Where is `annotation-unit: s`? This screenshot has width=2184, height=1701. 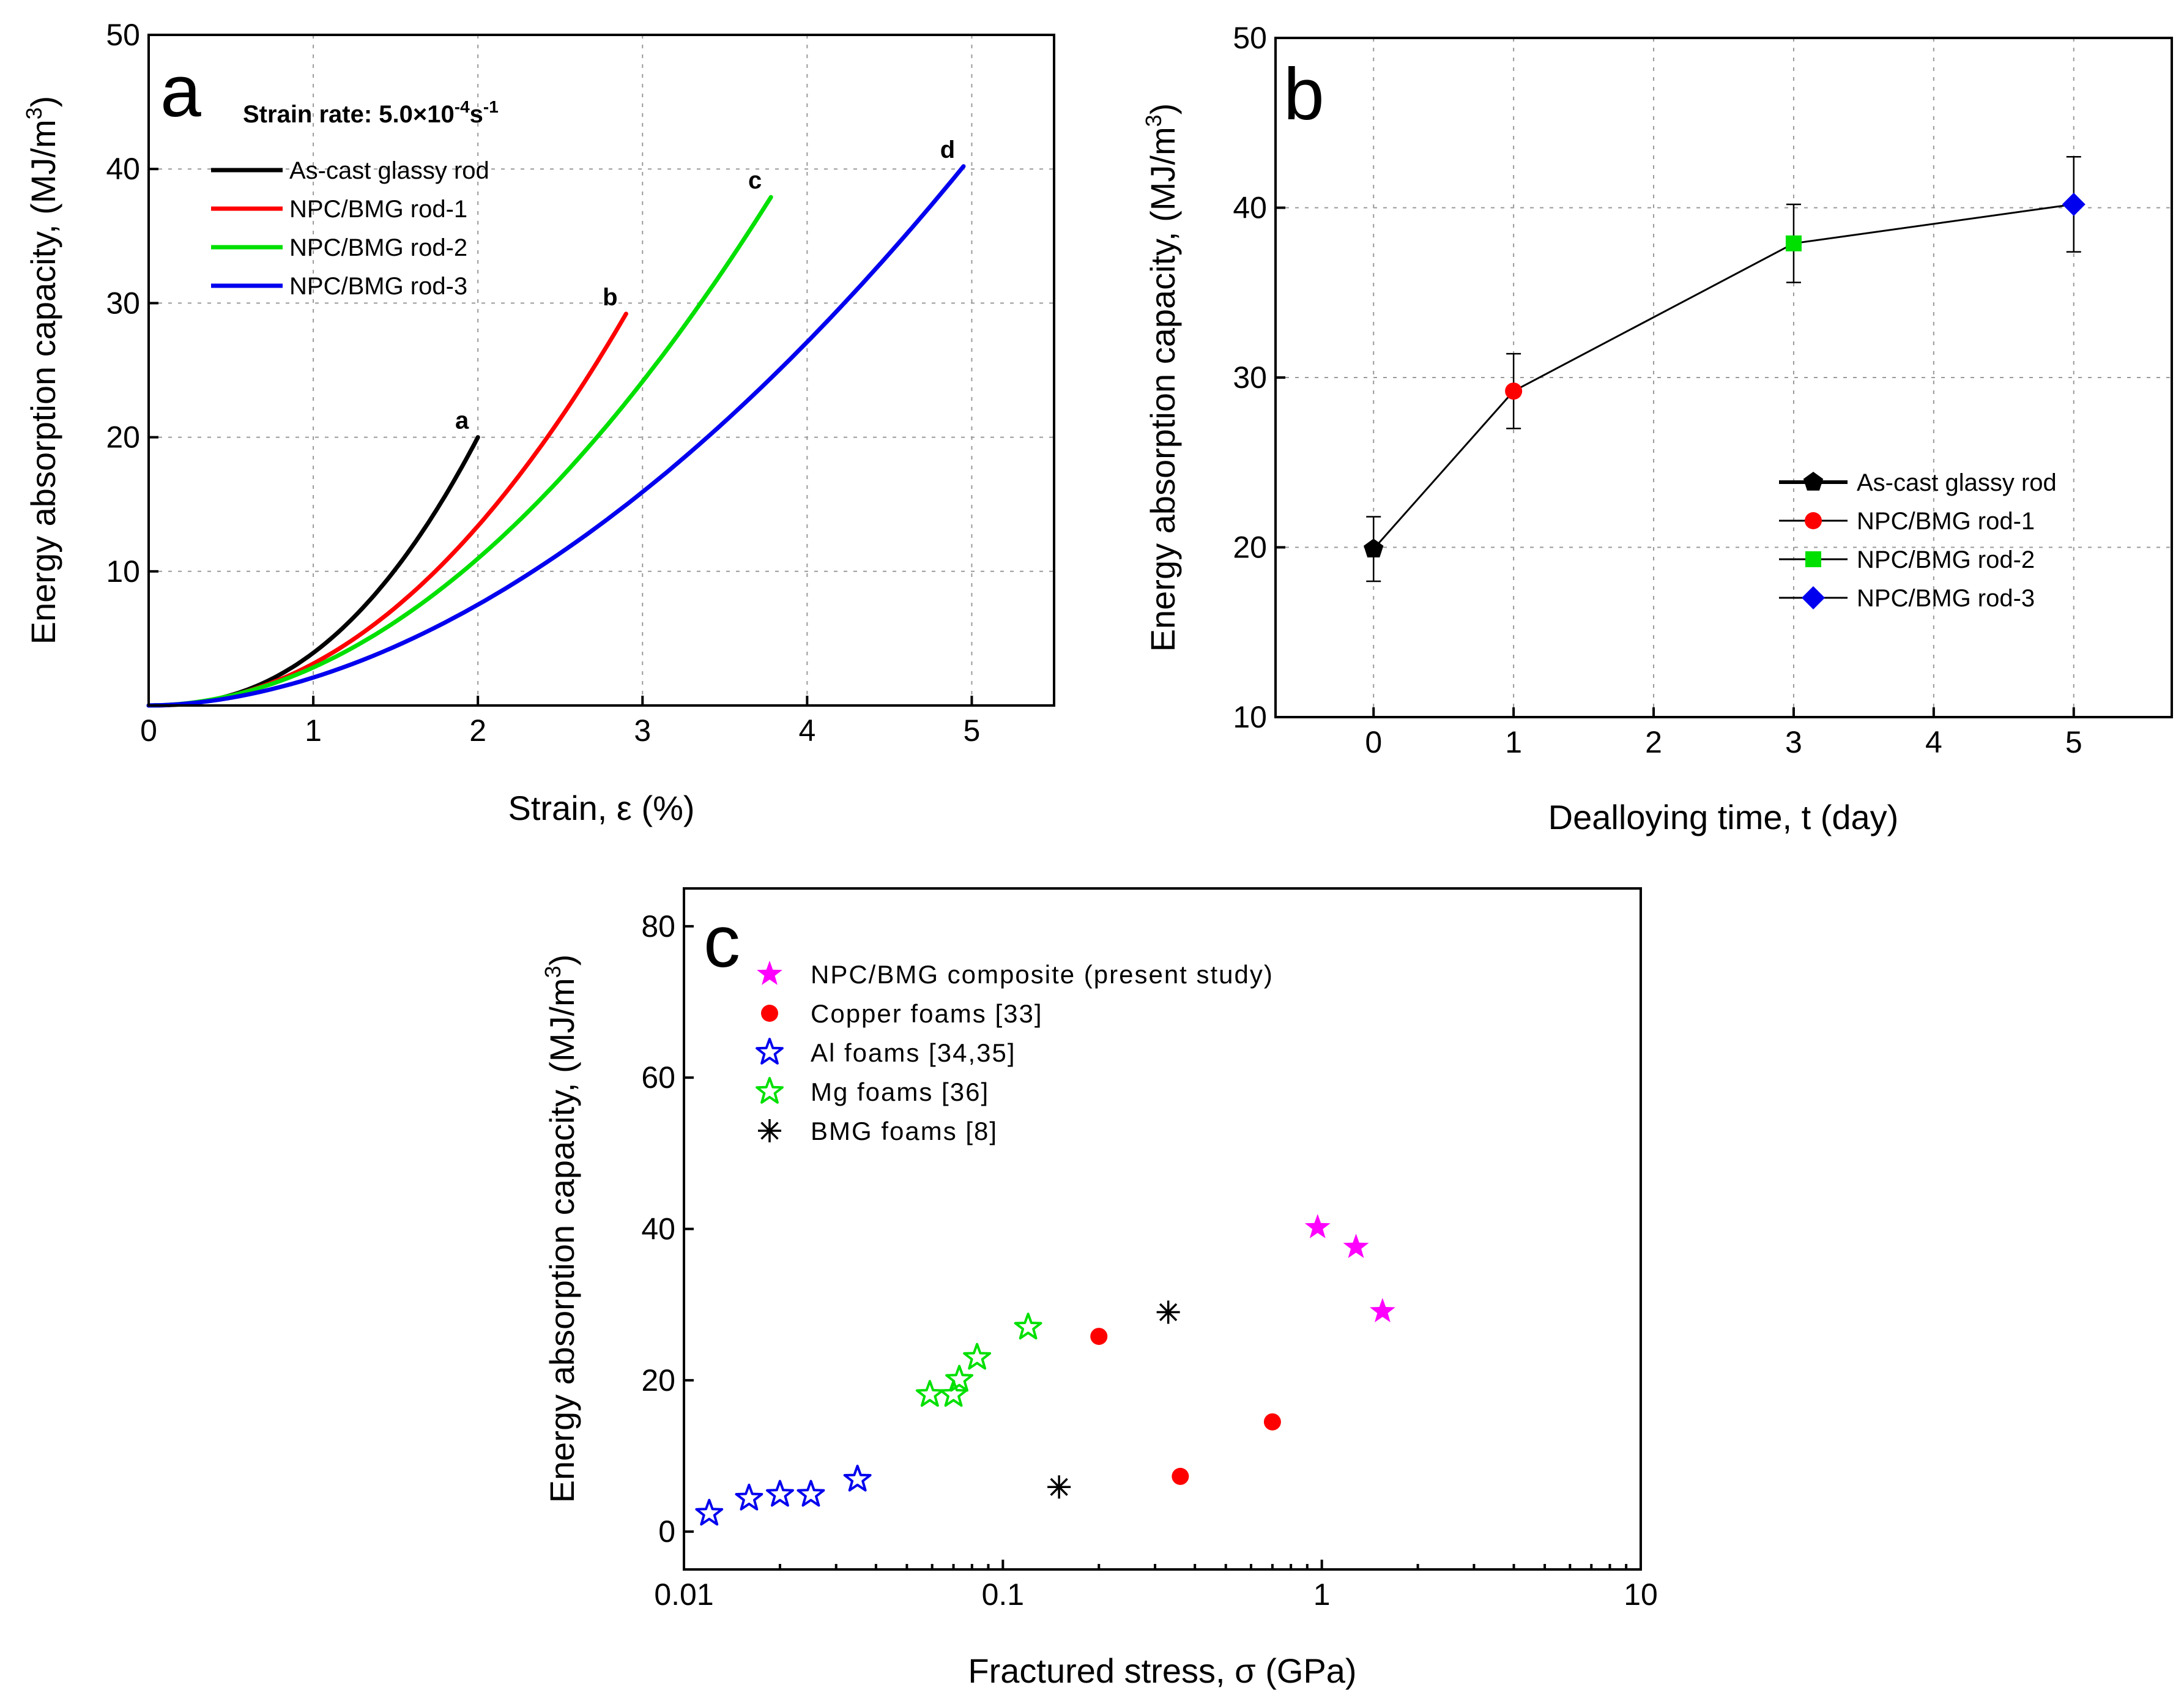 annotation-unit: s is located at coordinates (476, 114).